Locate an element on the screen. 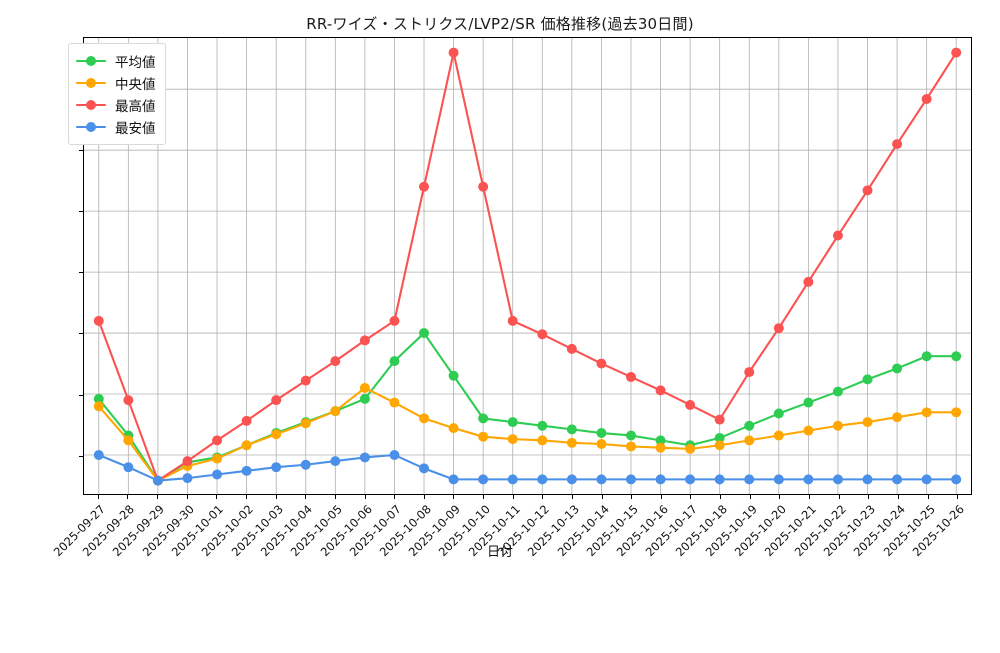  legend-label: 最高値 is located at coordinates (135, 107).